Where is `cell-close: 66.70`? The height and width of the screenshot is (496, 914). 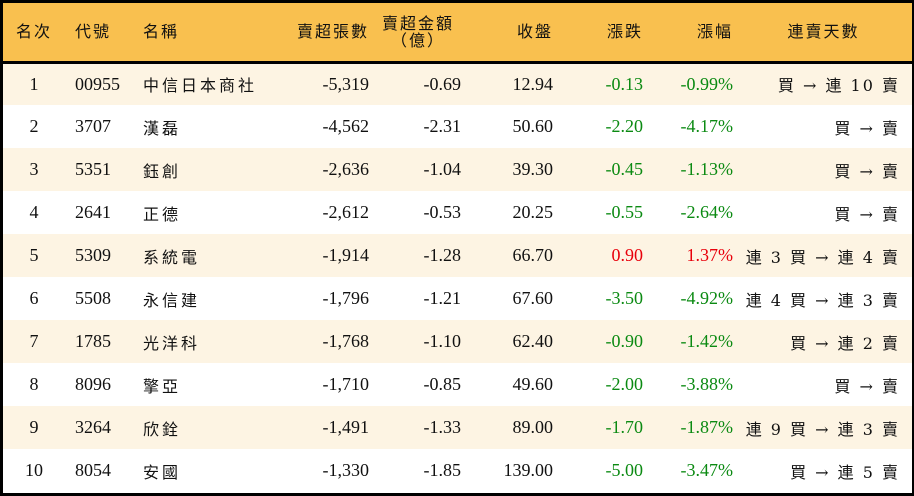
cell-close: 66.70 is located at coordinates (533, 255).